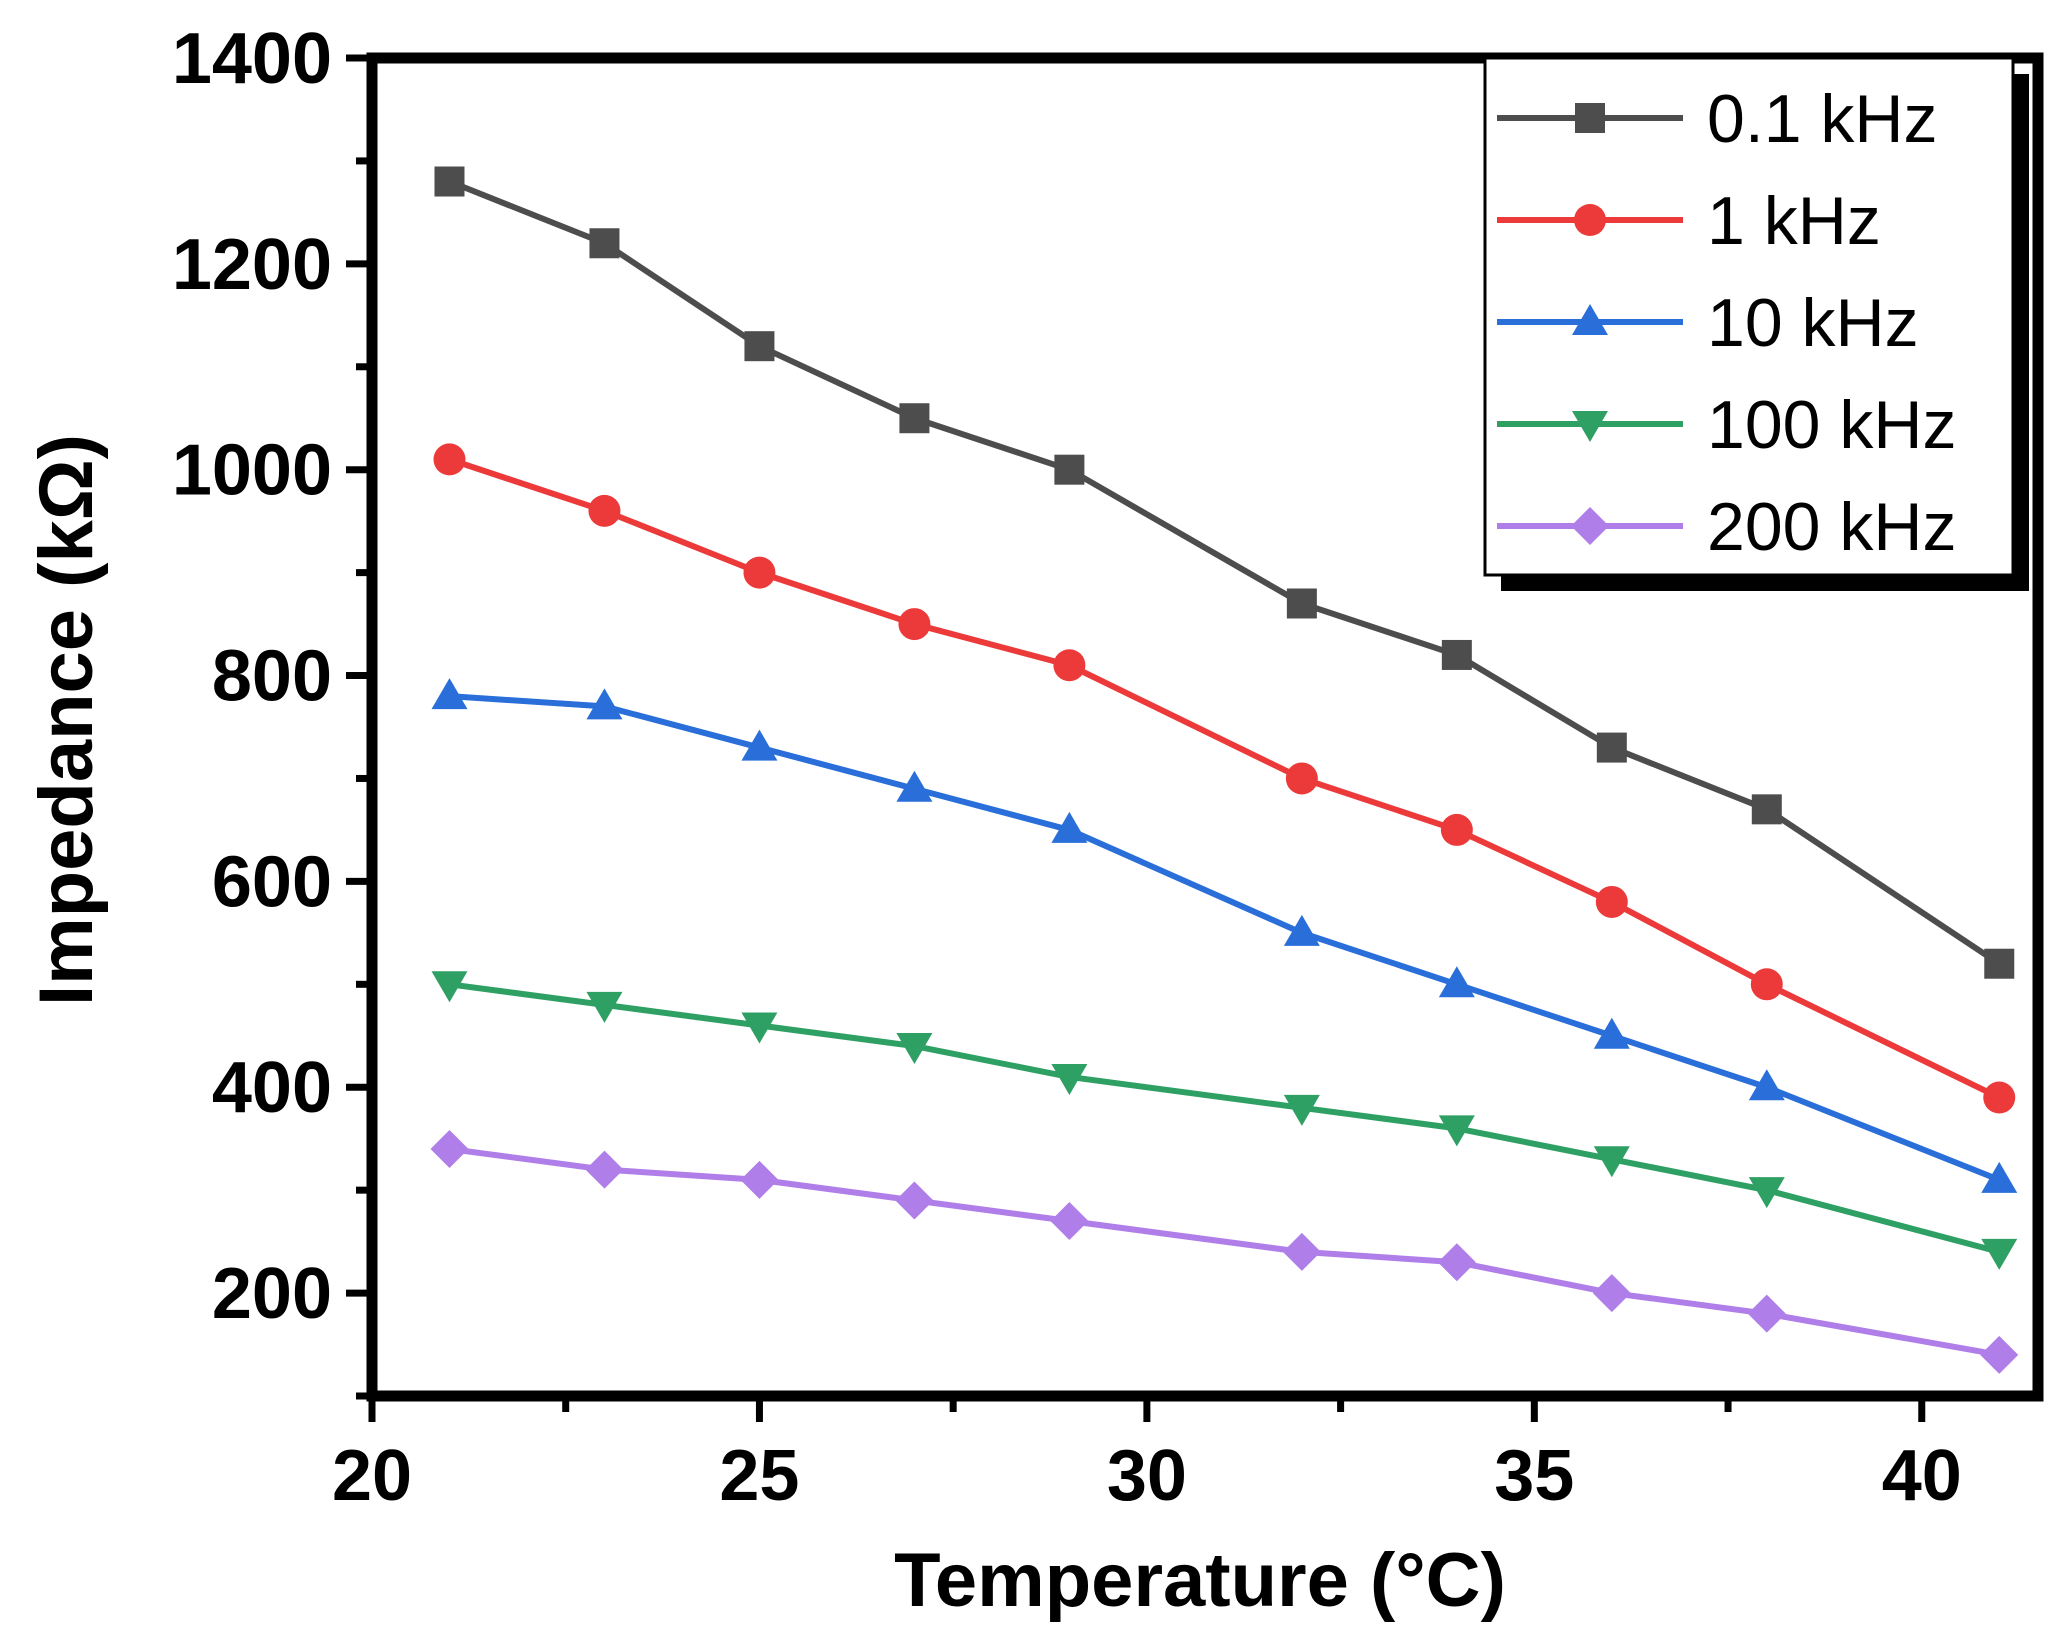 This screenshot has height=1629, width=2062. Describe the element at coordinates (1534, 1476) in the screenshot. I see `x-tick-label: 35` at that location.